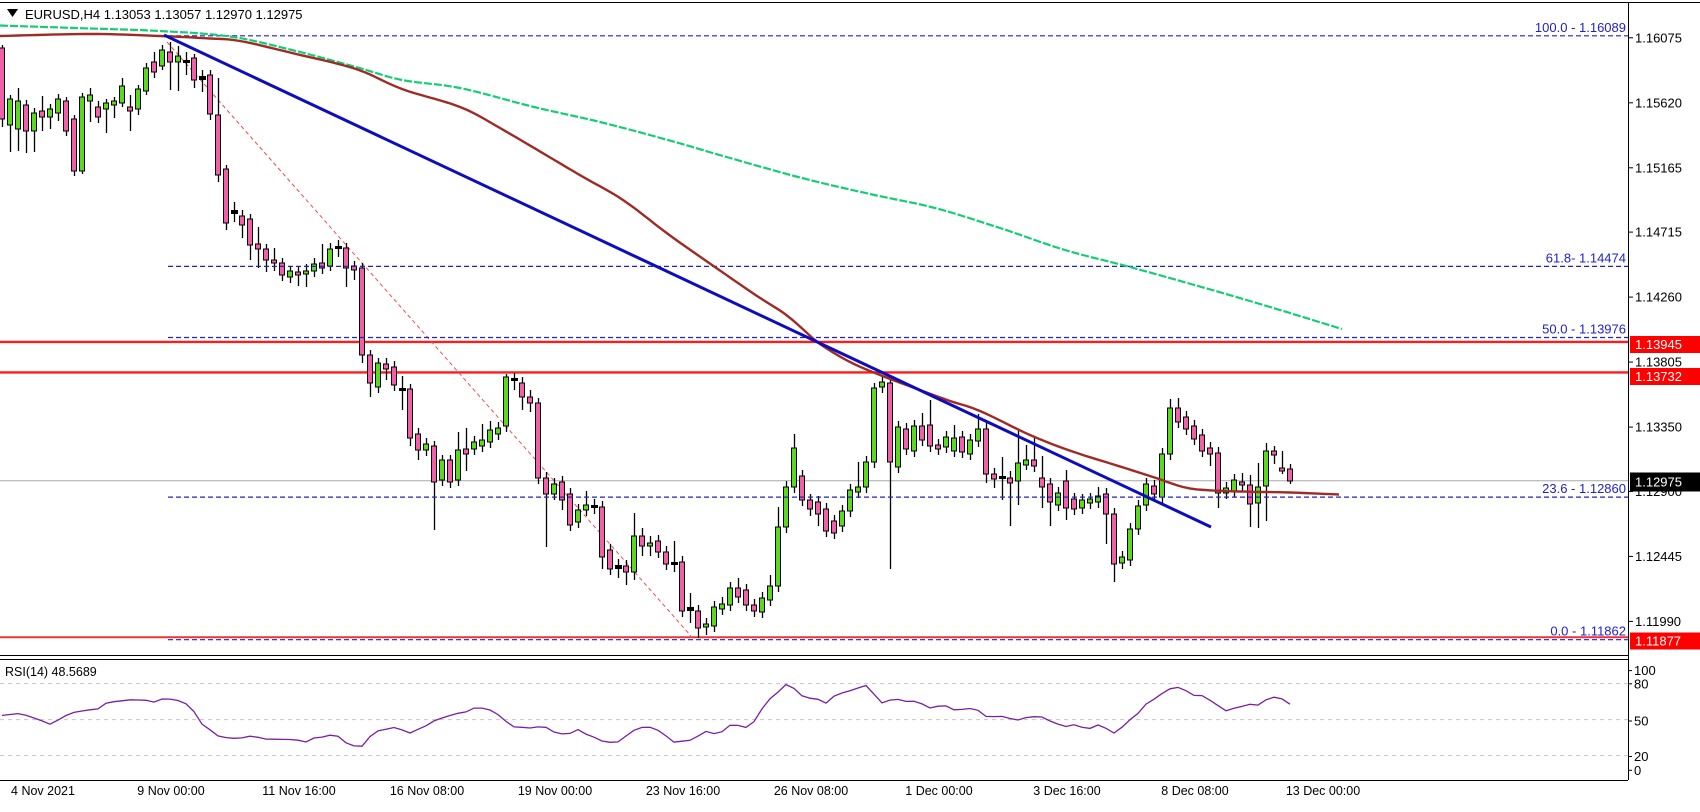 This screenshot has width=1700, height=812. Describe the element at coordinates (1658, 297) in the screenshot. I see `svg-text: 1.14260` at that location.